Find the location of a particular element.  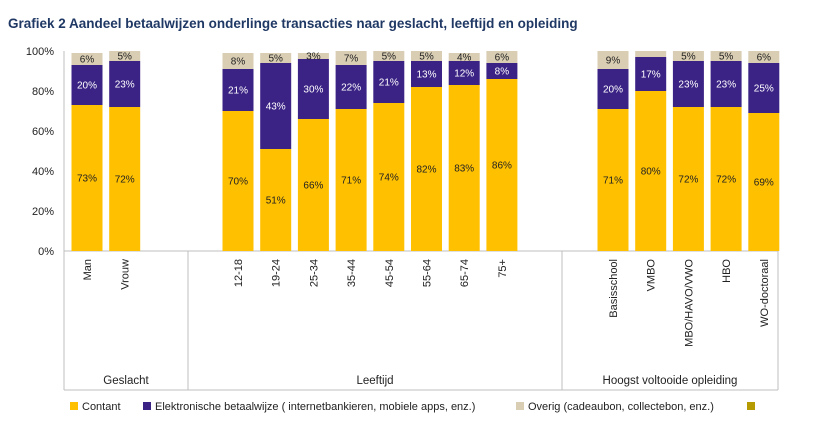

group-label: Hoogst voltooide opleiding is located at coordinates (670, 381).